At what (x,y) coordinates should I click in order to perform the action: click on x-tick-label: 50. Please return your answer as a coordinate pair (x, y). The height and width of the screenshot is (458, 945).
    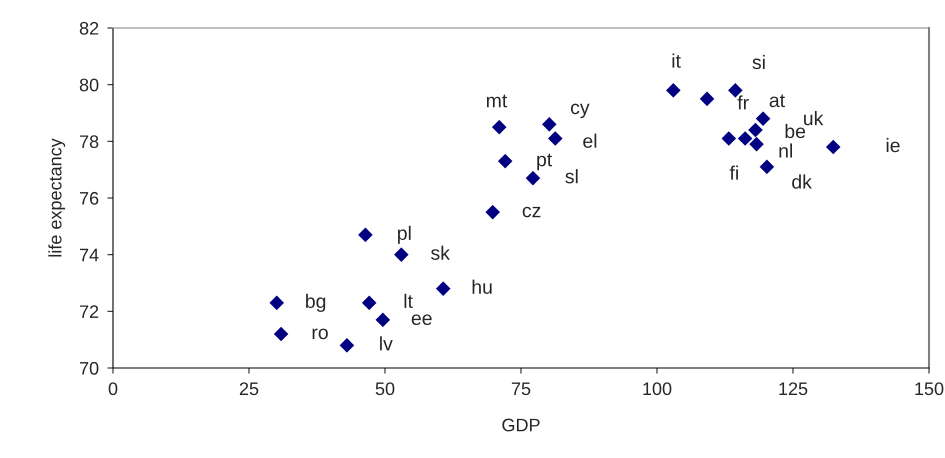
    Looking at the image, I should click on (385, 389).